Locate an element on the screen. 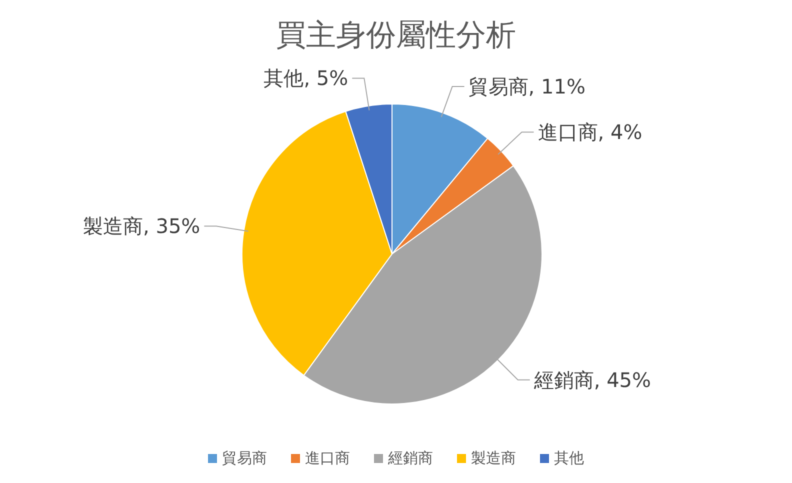 The width and height of the screenshot is (792, 483). data-label: 經銷商, 45% is located at coordinates (592, 380).